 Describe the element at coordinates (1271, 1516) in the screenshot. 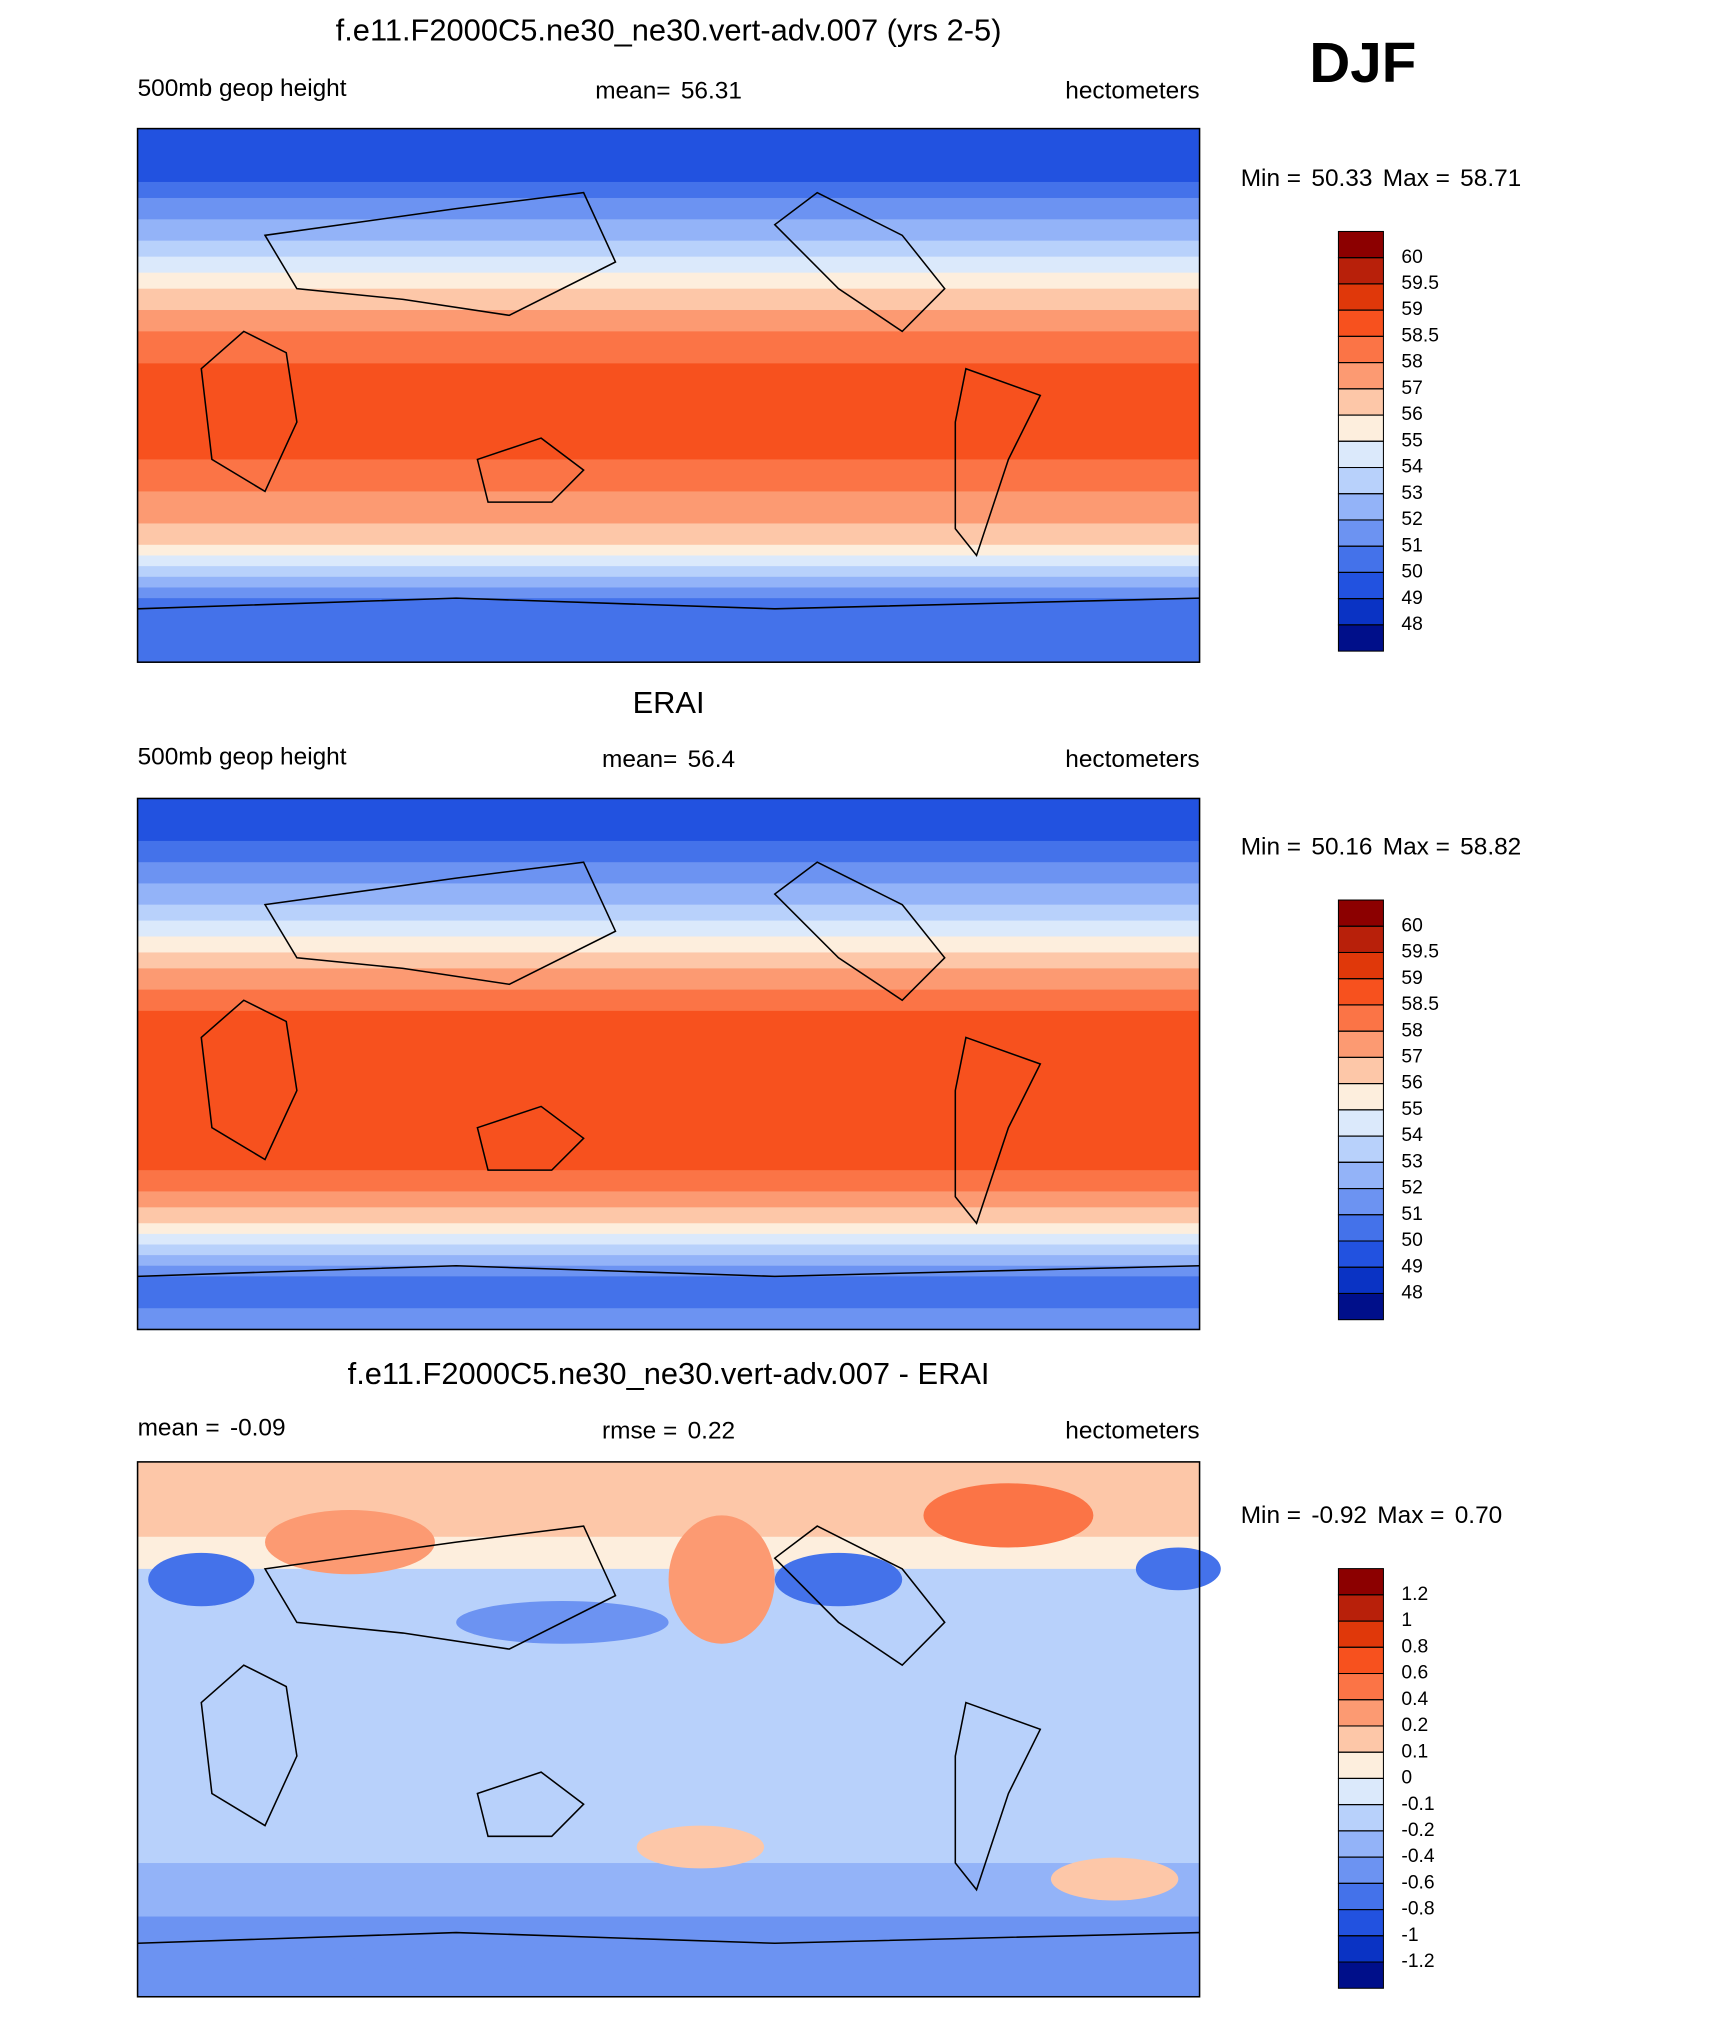

I see `min-max-label-part: Min =` at that location.